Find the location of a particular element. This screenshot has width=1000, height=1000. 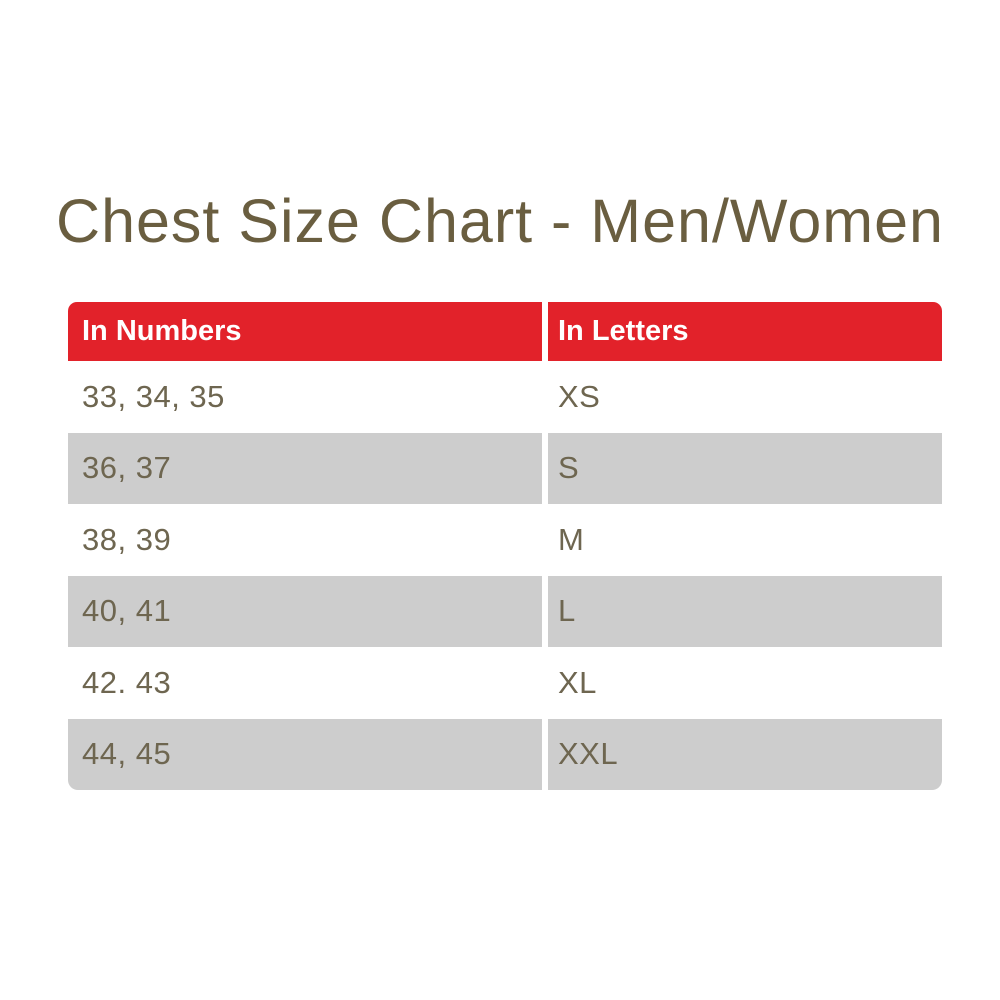

table-row-xs: 33, 34, 35 XS is located at coordinates (505, 397).